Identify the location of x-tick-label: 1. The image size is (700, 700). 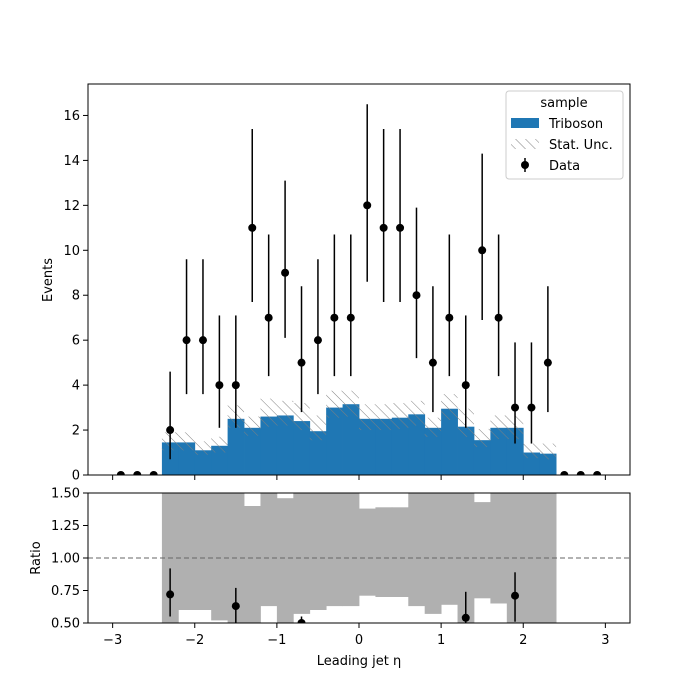
(441, 640).